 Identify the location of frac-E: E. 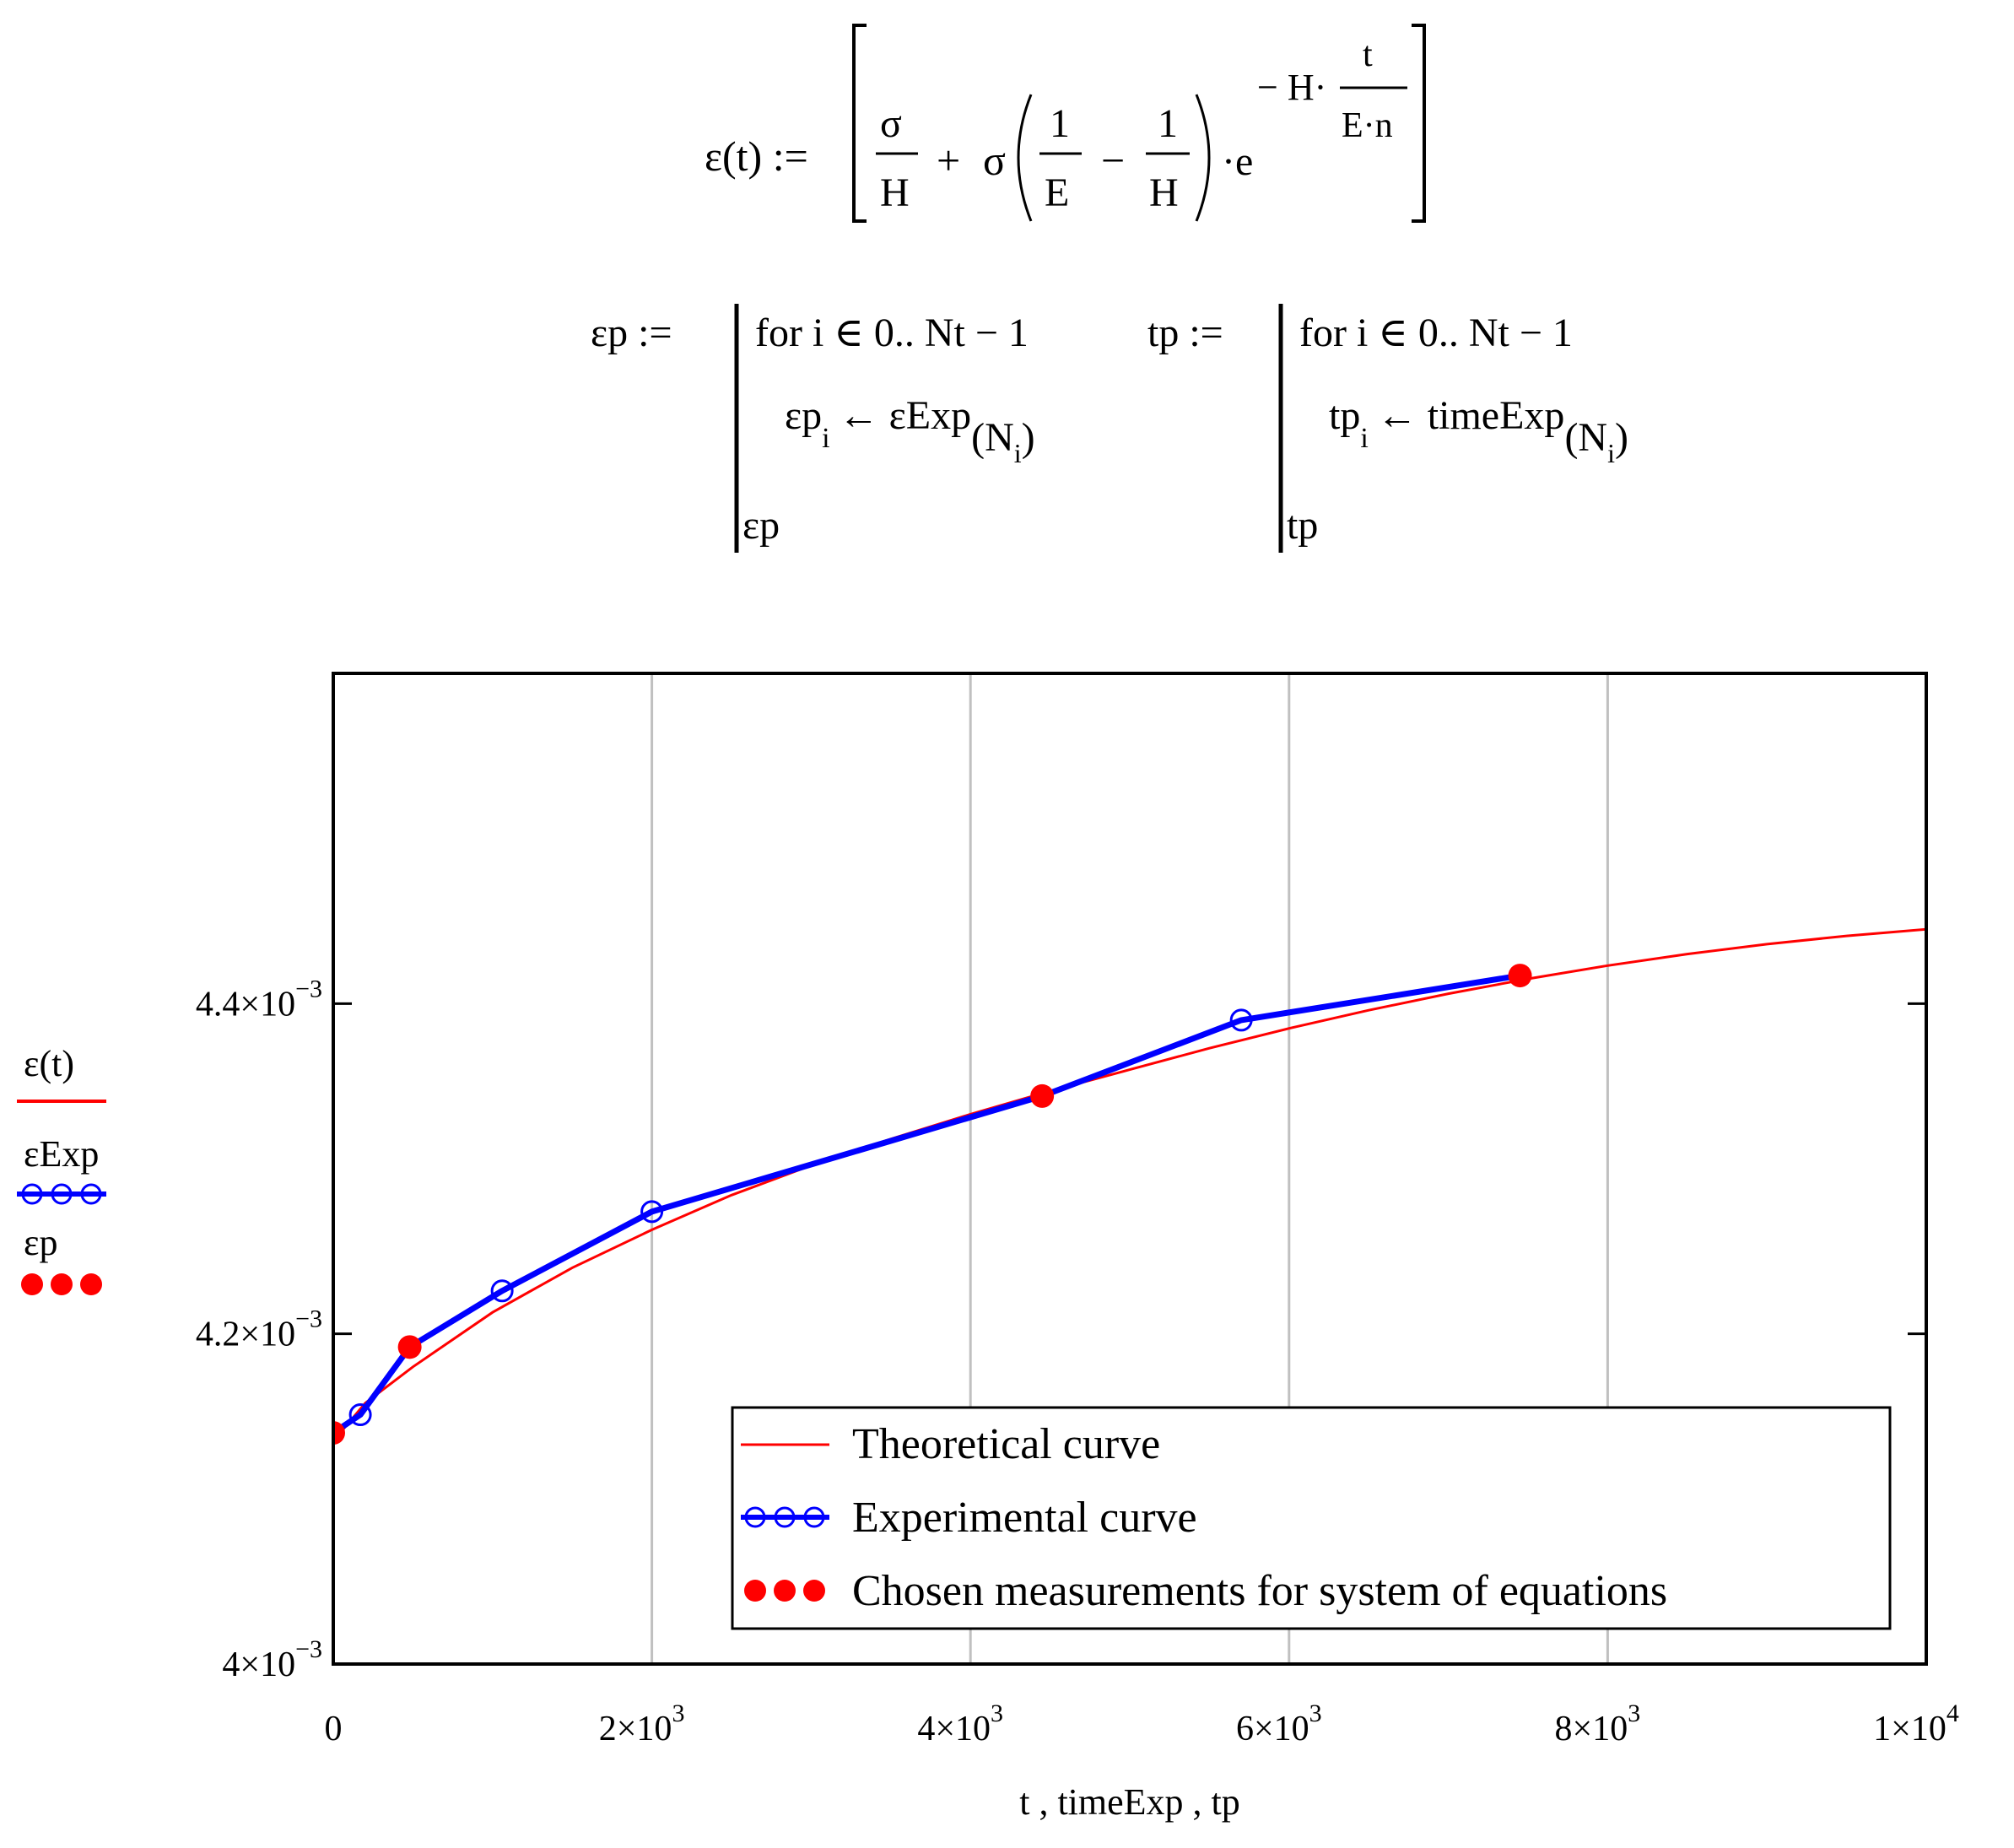
(1057, 193).